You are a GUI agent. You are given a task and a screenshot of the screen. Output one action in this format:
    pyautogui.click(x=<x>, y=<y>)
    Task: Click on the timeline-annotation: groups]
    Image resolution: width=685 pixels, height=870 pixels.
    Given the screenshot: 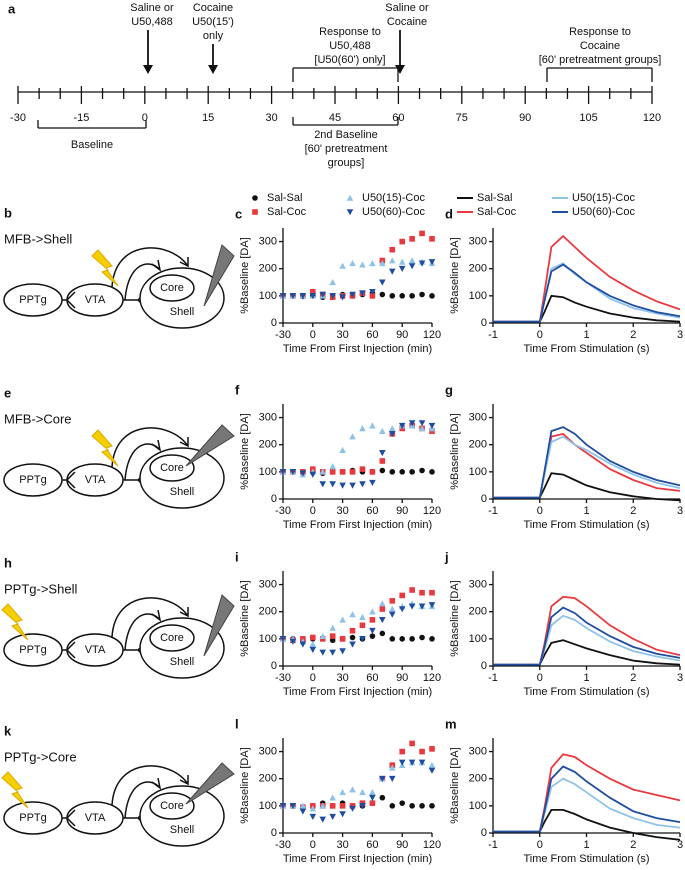 What is the action you would take?
    pyautogui.click(x=346, y=163)
    